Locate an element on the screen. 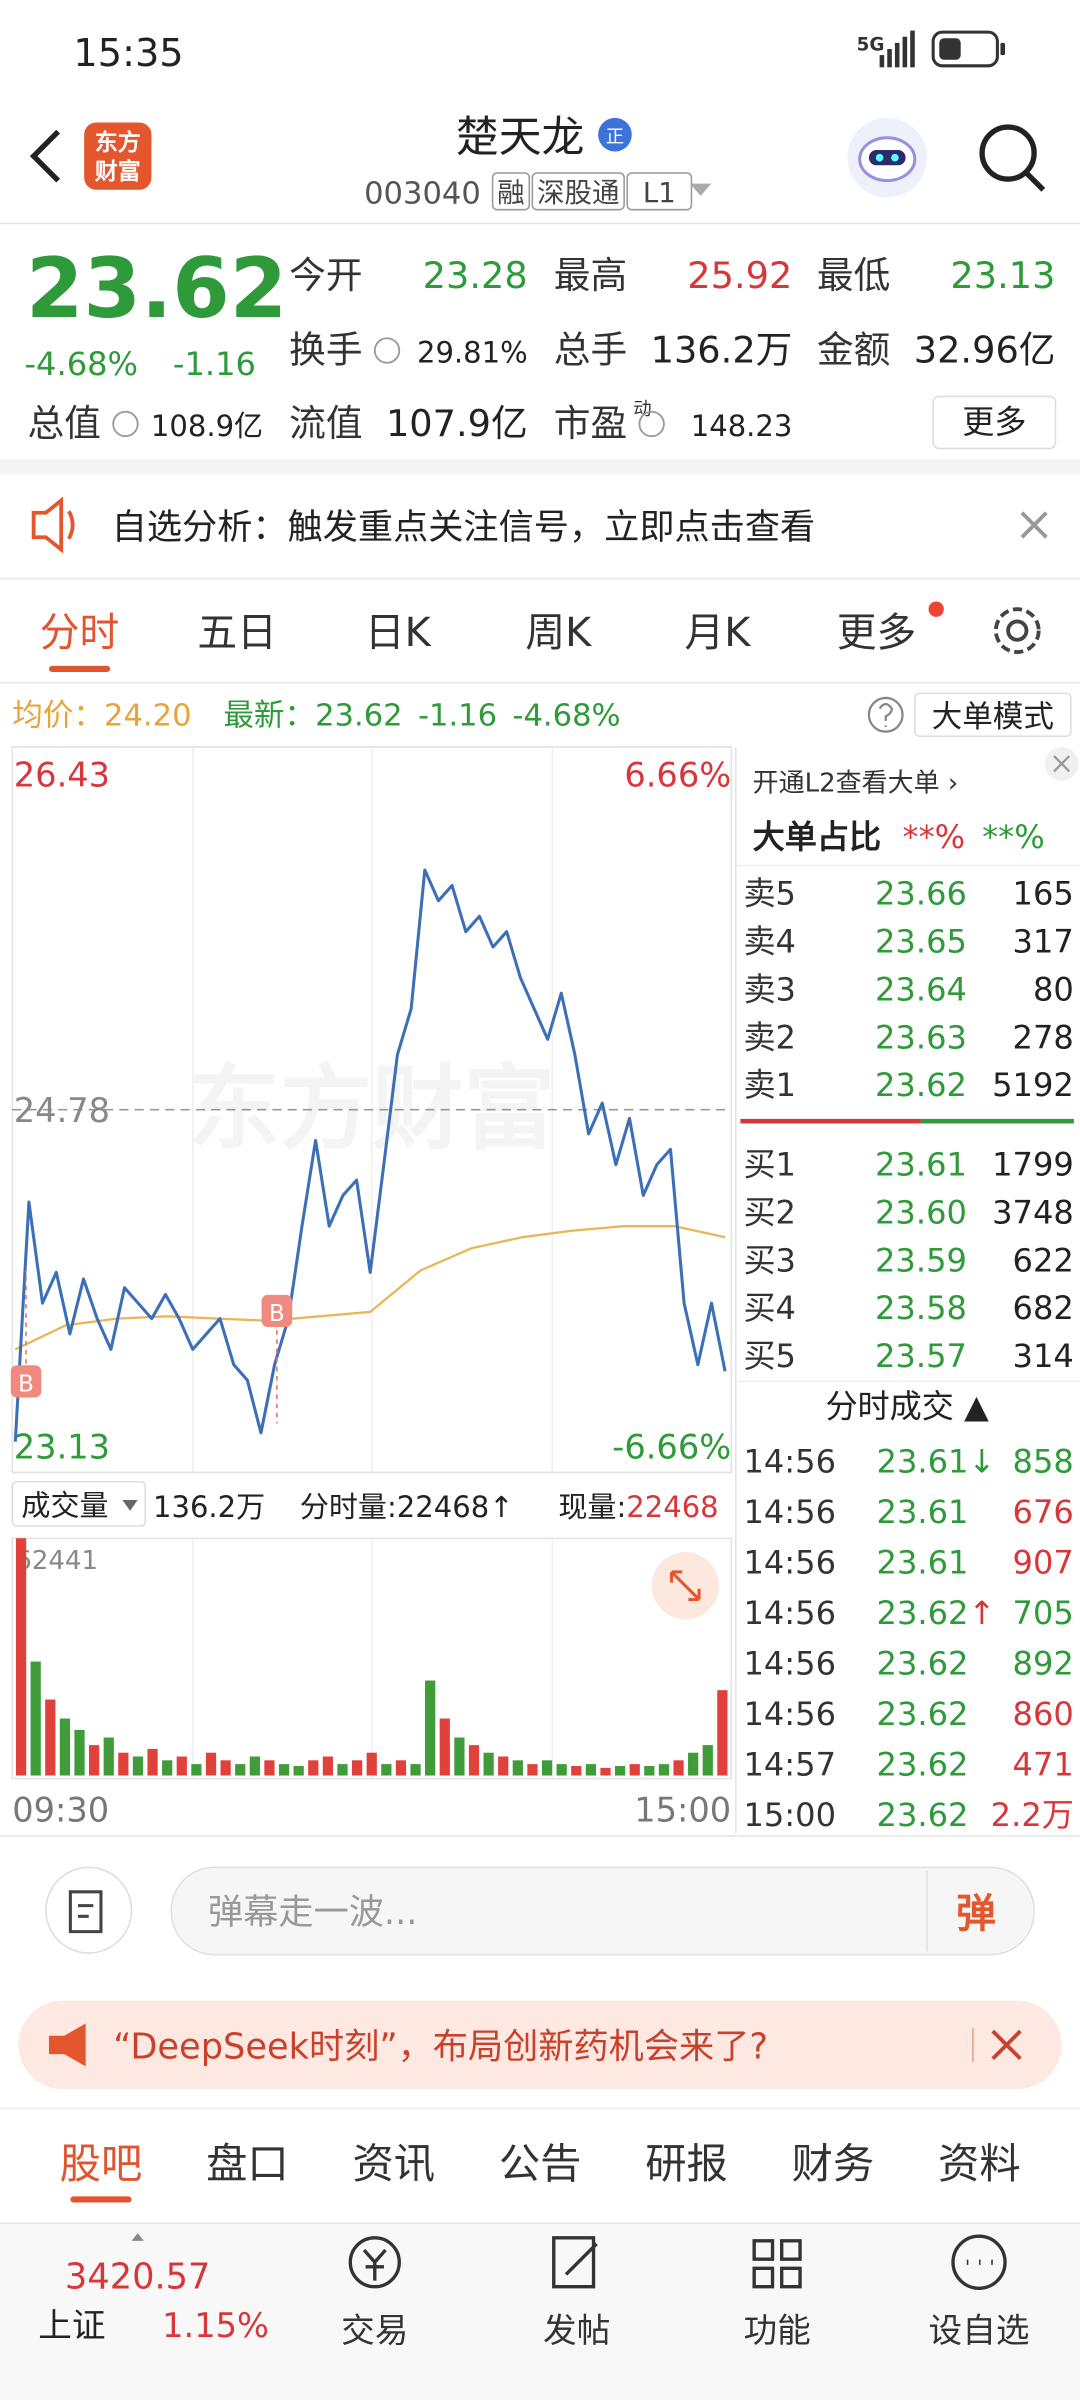 The image size is (1080, 2400). book-ratio-bar is located at coordinates (997, 1121).